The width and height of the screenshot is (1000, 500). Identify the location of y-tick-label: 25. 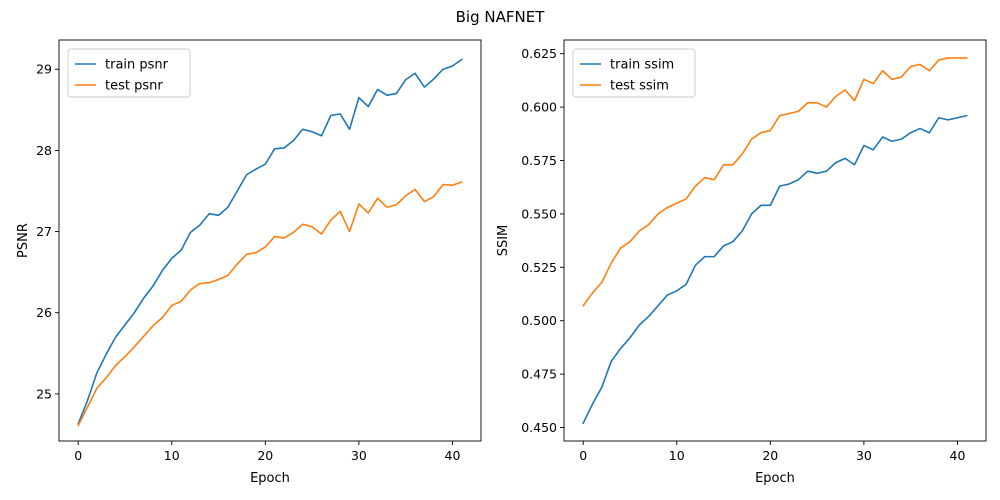
(44, 393).